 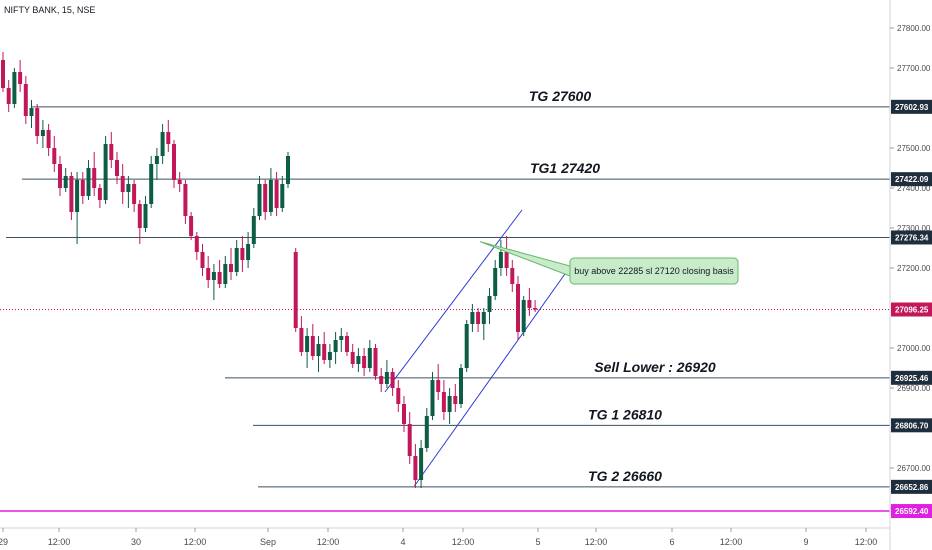 I want to click on channel-upper-line, so click(x=453, y=301).